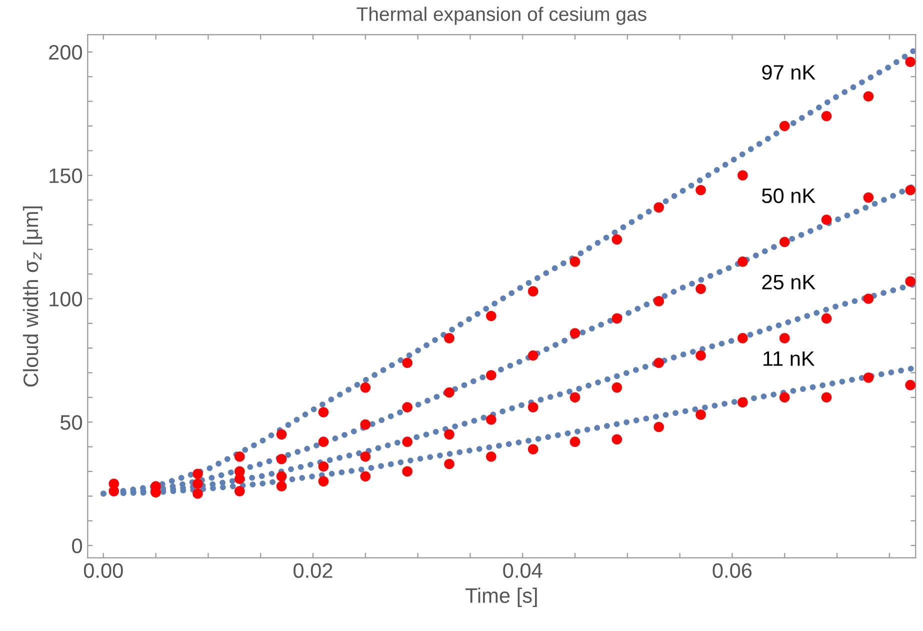 The height and width of the screenshot is (631, 923). I want to click on x-axis-title: Time [s], so click(501, 598).